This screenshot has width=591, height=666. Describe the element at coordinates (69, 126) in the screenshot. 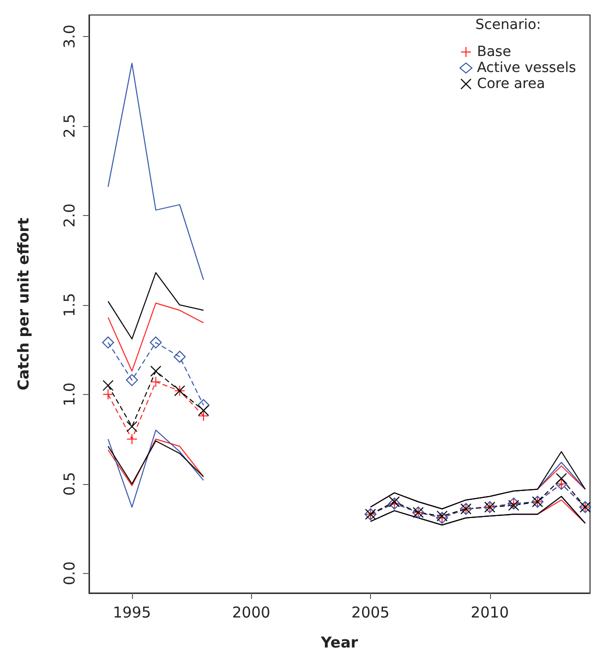

I see `y-tick-label: 2.5` at that location.